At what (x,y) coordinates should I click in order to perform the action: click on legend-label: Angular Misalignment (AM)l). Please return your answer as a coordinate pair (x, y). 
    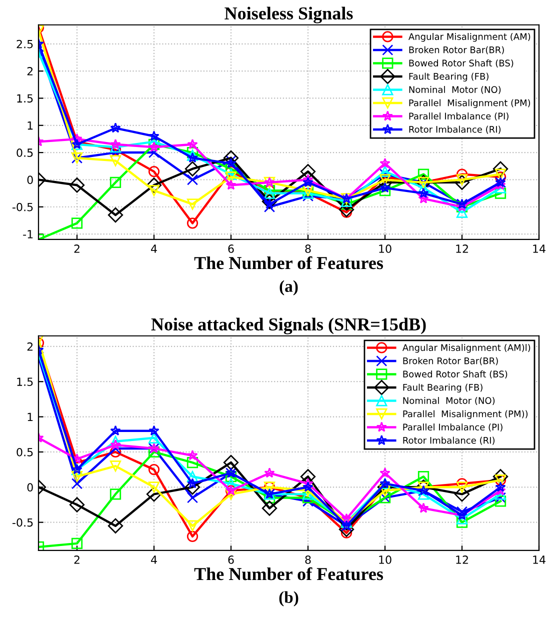
    Looking at the image, I should click on (466, 348).